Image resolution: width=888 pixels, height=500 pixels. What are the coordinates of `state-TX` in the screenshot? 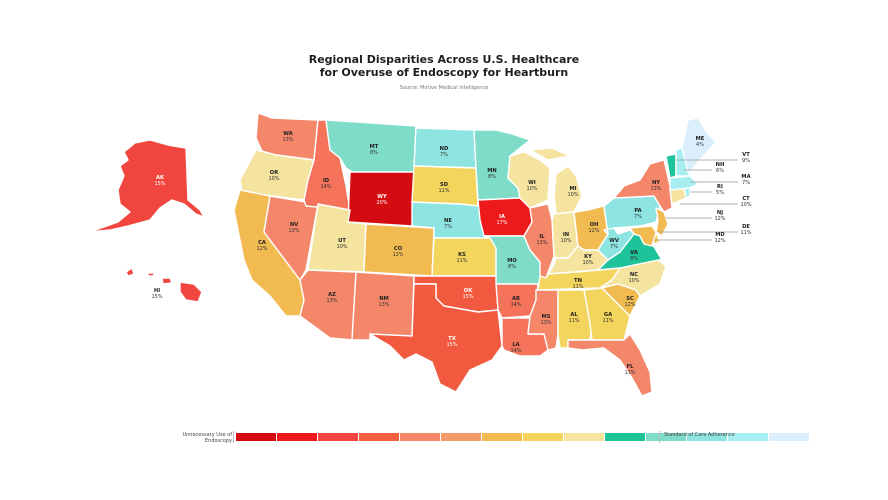 It's located at (436, 338).